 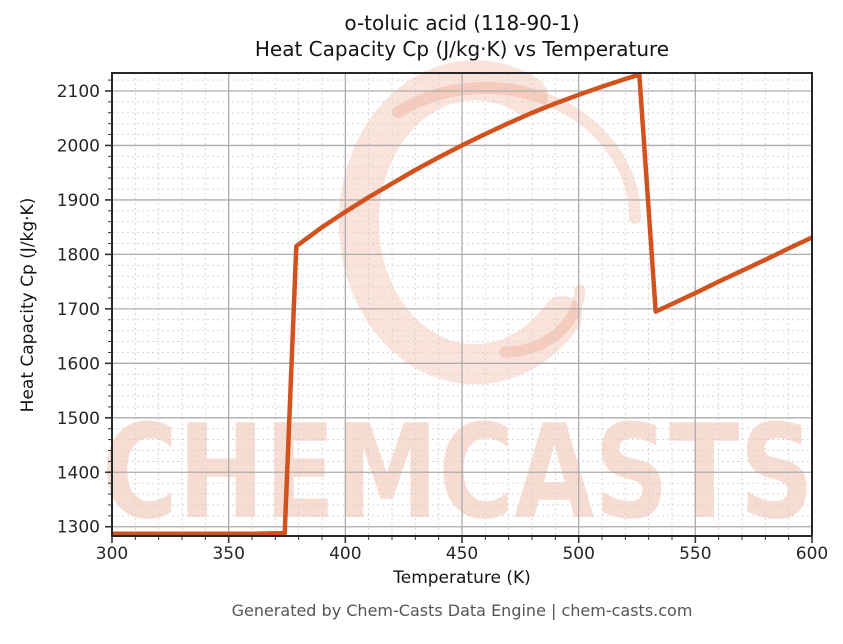 What do you see at coordinates (695, 554) in the screenshot?
I see `x-tick-label: 550` at bounding box center [695, 554].